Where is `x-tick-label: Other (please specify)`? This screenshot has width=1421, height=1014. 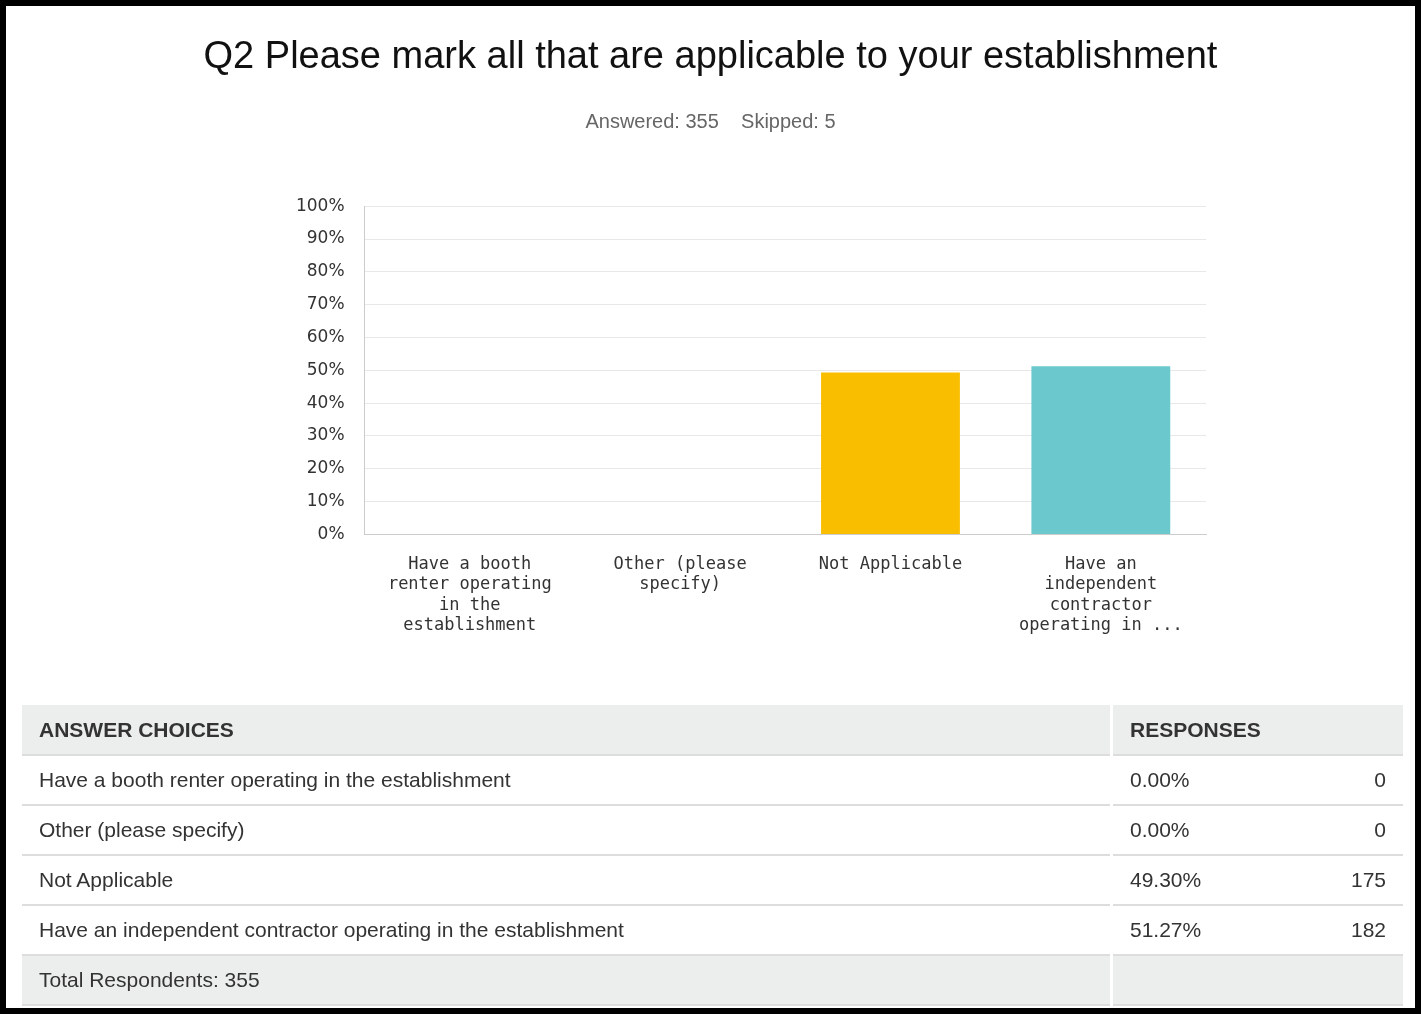 x-tick-label: Other (please specify) is located at coordinates (680, 573).